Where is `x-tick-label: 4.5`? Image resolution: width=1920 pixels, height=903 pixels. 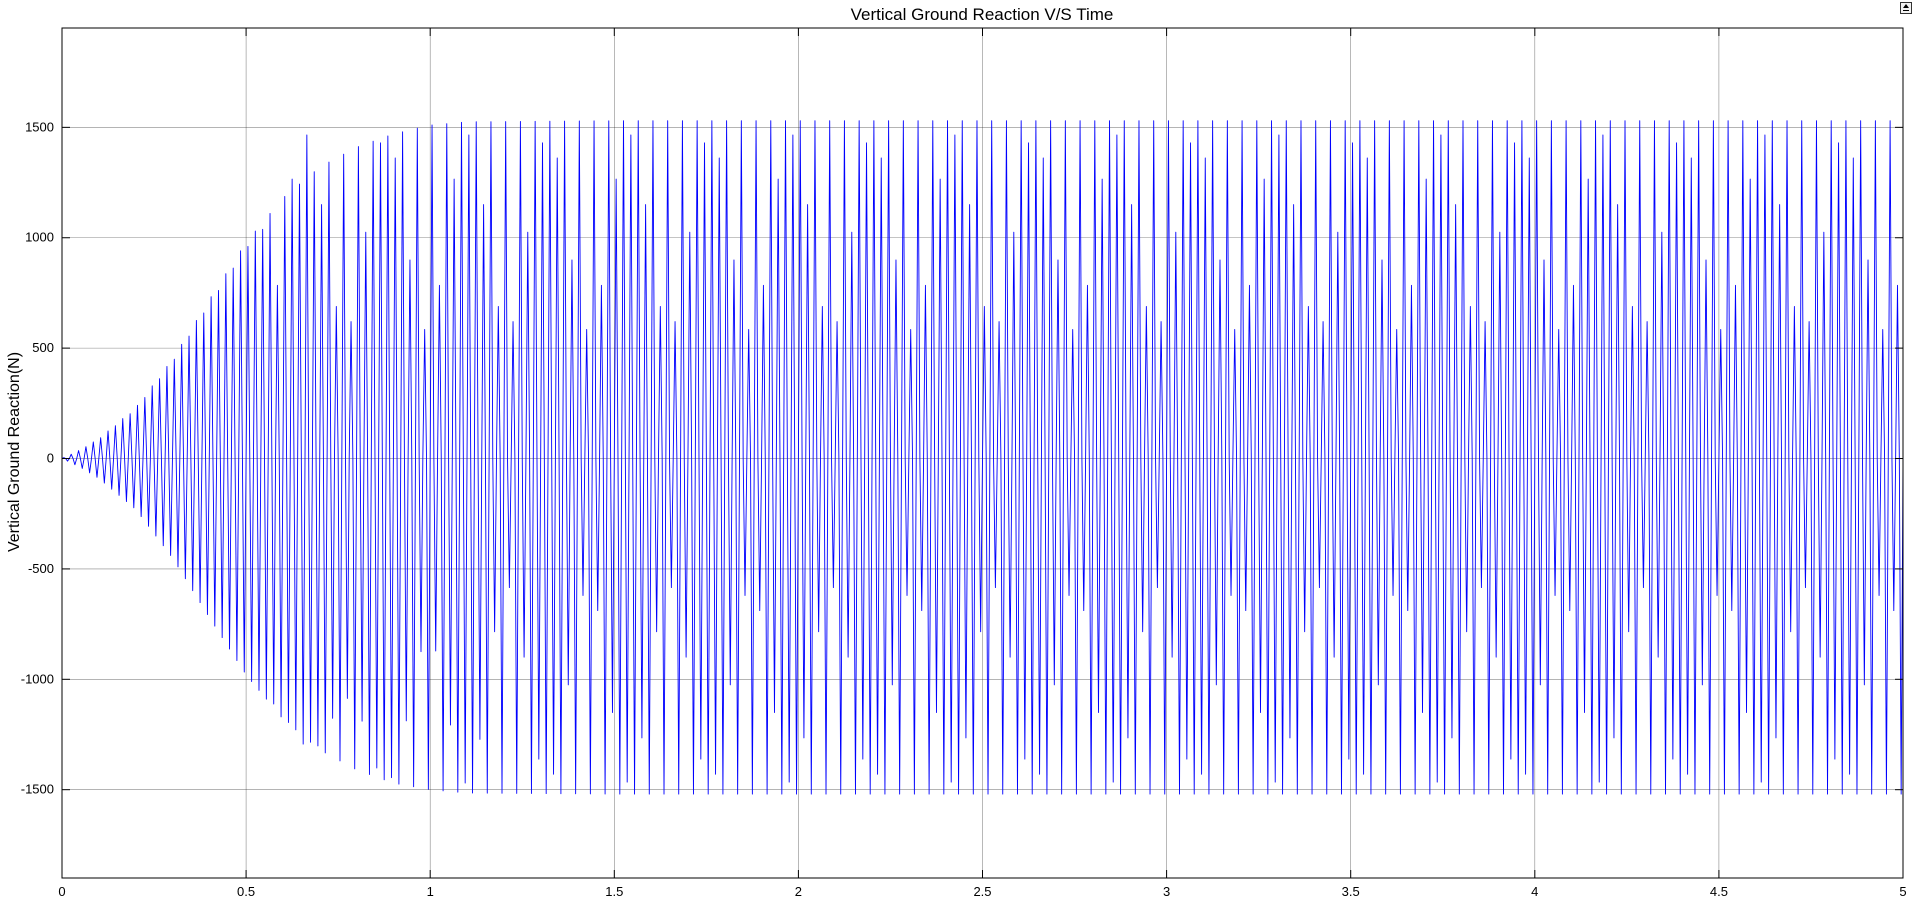
x-tick-label: 4.5 is located at coordinates (1719, 891).